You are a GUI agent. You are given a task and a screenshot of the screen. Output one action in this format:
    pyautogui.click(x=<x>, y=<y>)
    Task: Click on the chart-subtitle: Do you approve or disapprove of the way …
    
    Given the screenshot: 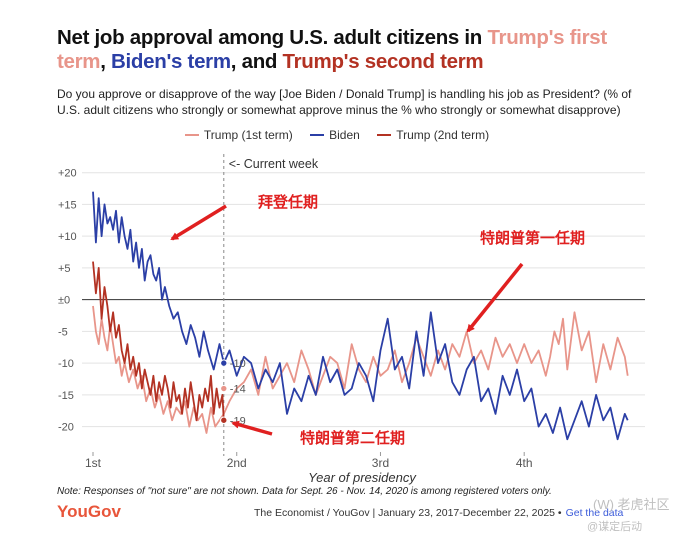 What is the action you would take?
    pyautogui.click(x=344, y=102)
    